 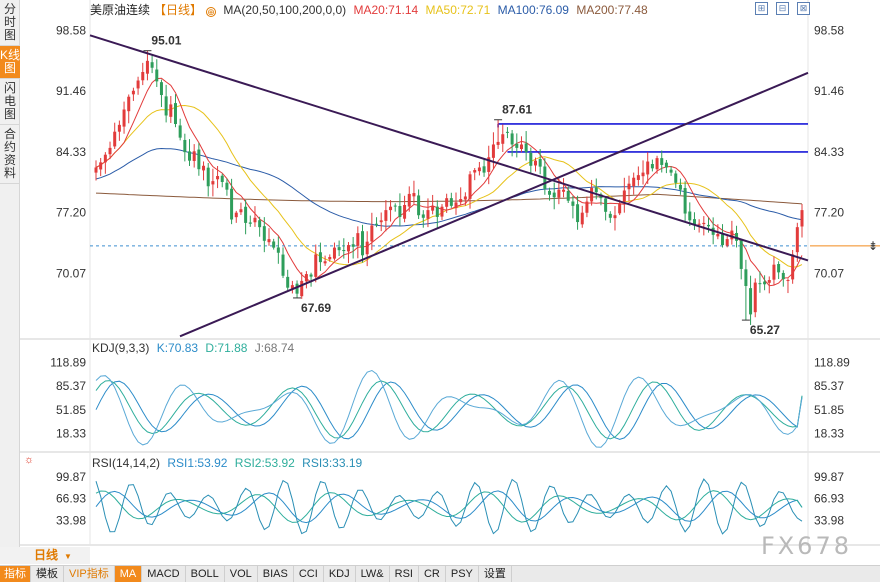 What do you see at coordinates (71, 386) in the screenshot?
I see `kdj-y-tick-left: 85.37` at bounding box center [71, 386].